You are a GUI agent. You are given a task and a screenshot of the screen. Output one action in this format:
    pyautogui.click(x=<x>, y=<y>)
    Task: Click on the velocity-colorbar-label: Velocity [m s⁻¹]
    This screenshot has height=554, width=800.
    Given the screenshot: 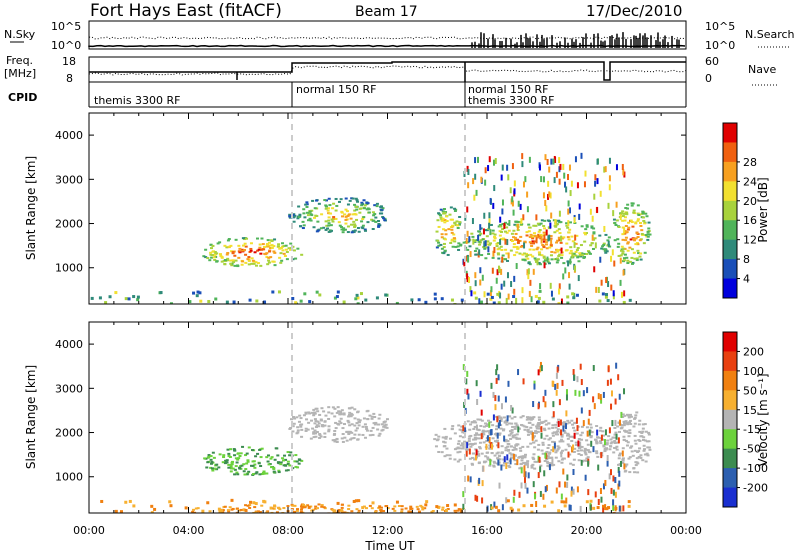 What is the action you would take?
    pyautogui.click(x=763, y=419)
    